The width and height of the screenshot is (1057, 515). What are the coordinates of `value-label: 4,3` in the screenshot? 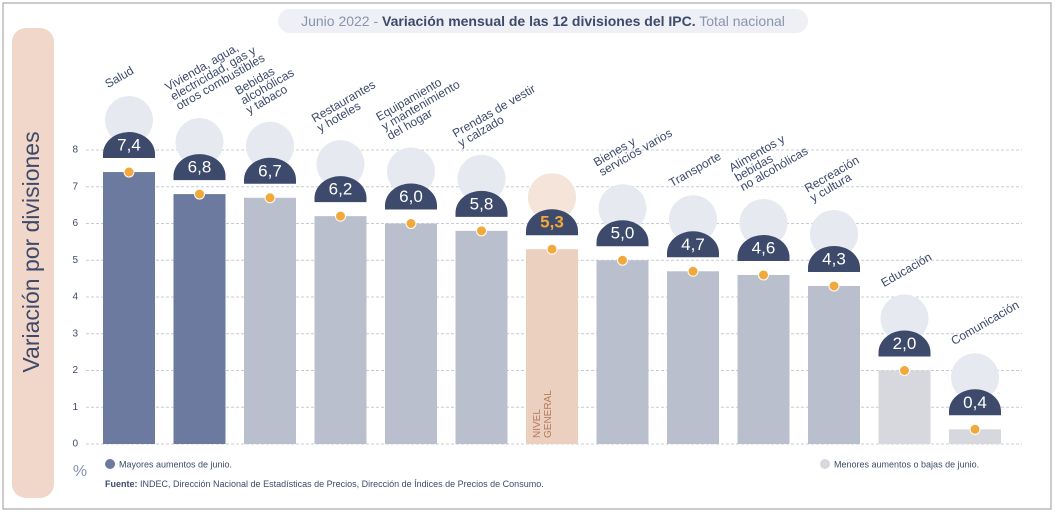 It's located at (834, 258).